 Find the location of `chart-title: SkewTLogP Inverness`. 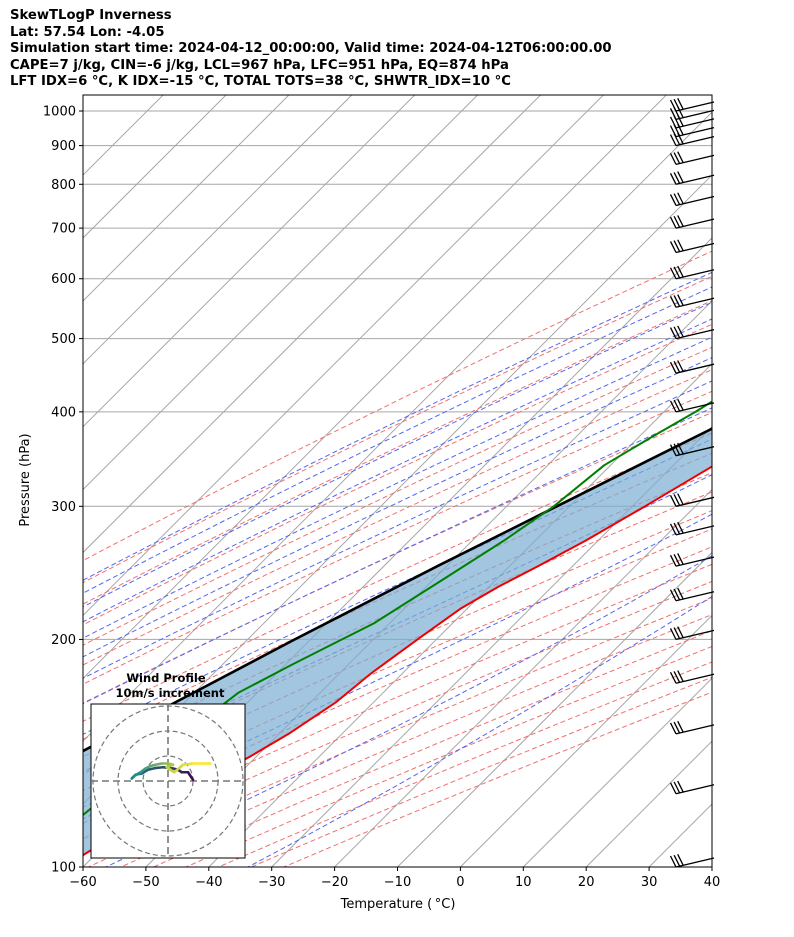

chart-title: SkewTLogP Inverness is located at coordinates (91, 15).